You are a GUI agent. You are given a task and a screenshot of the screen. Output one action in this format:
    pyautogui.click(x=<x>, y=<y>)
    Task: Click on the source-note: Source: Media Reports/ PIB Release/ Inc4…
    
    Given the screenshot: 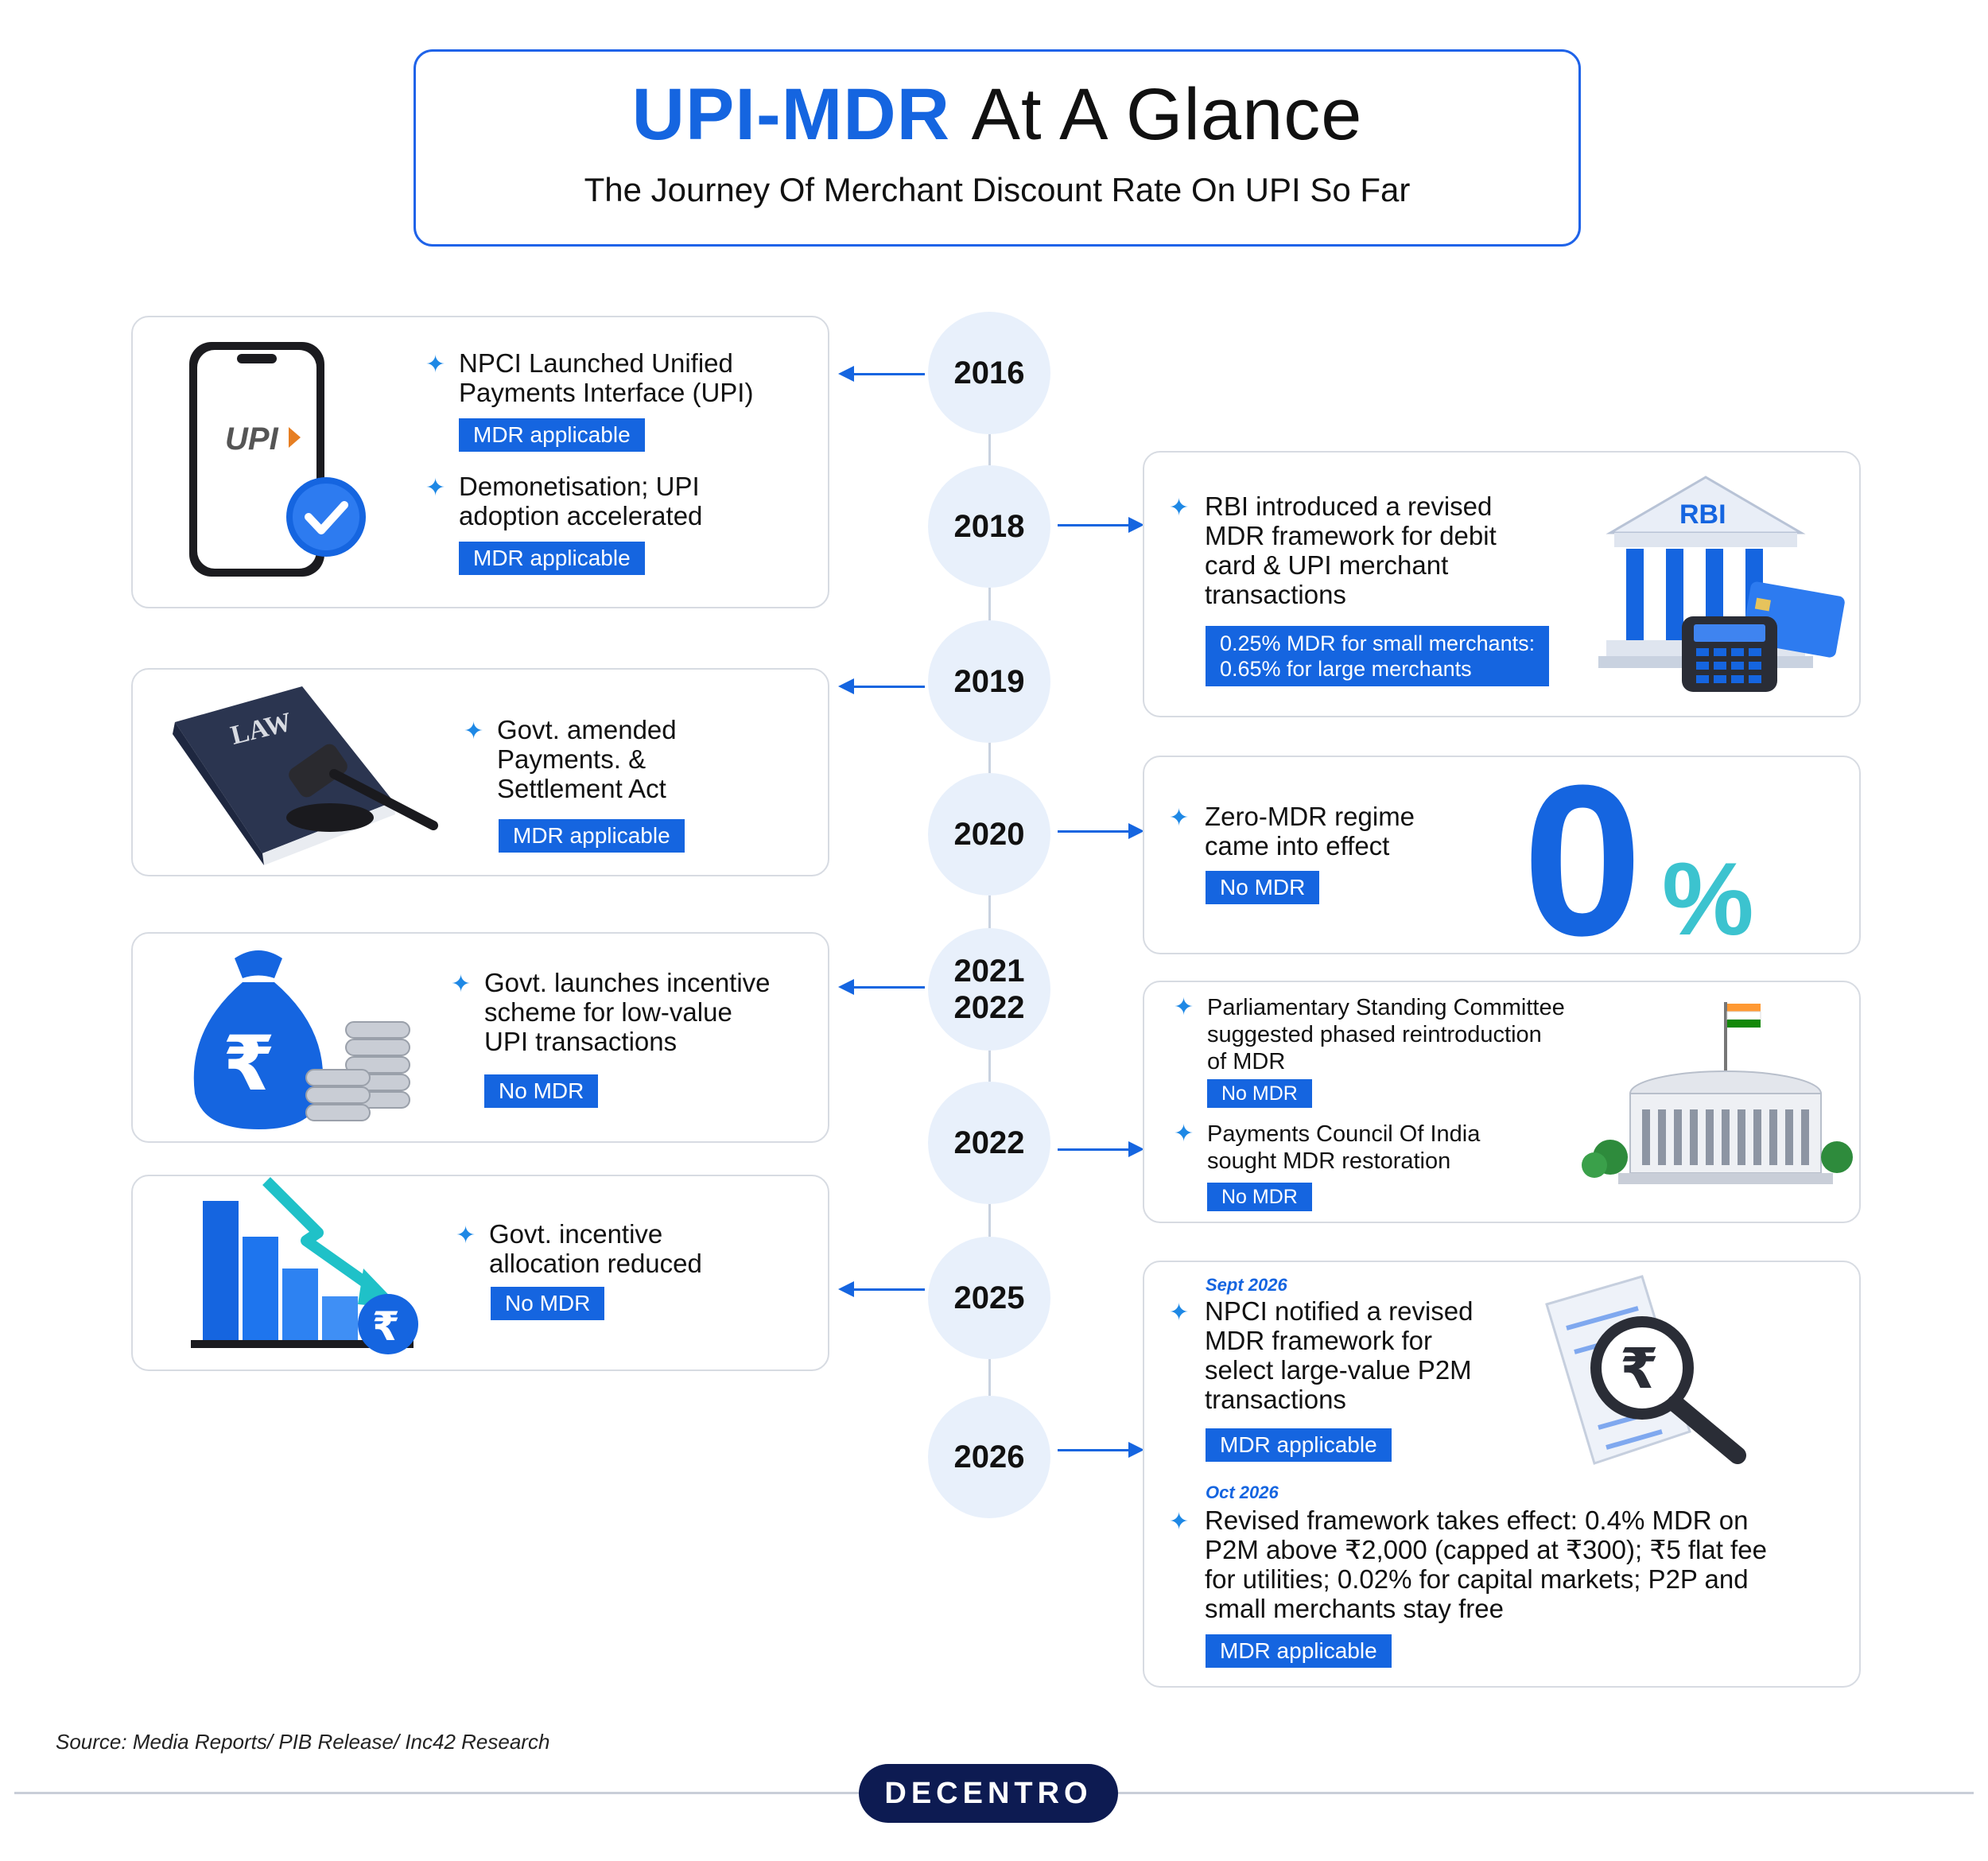 What is the action you would take?
    pyautogui.click(x=303, y=1742)
    